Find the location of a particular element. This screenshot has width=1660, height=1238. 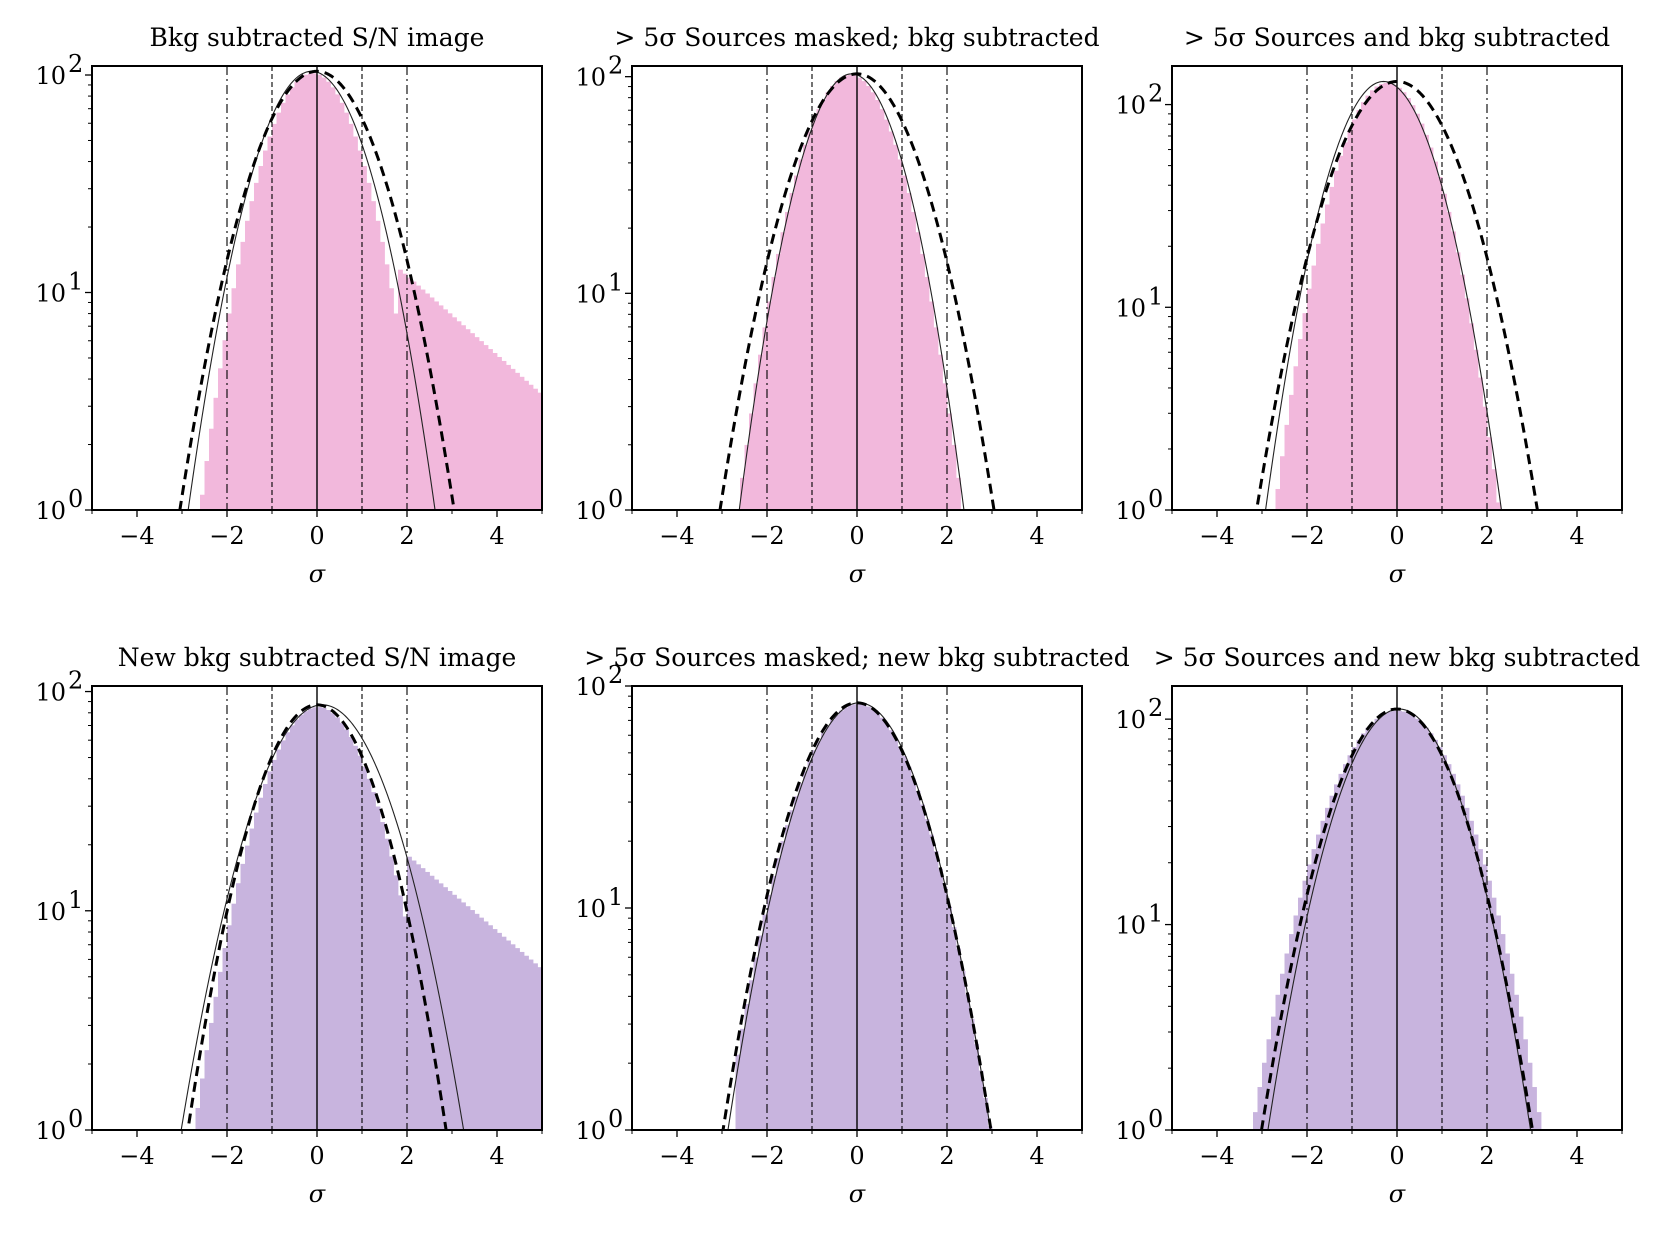

dashed-fit-curve is located at coordinates (1397, 294).